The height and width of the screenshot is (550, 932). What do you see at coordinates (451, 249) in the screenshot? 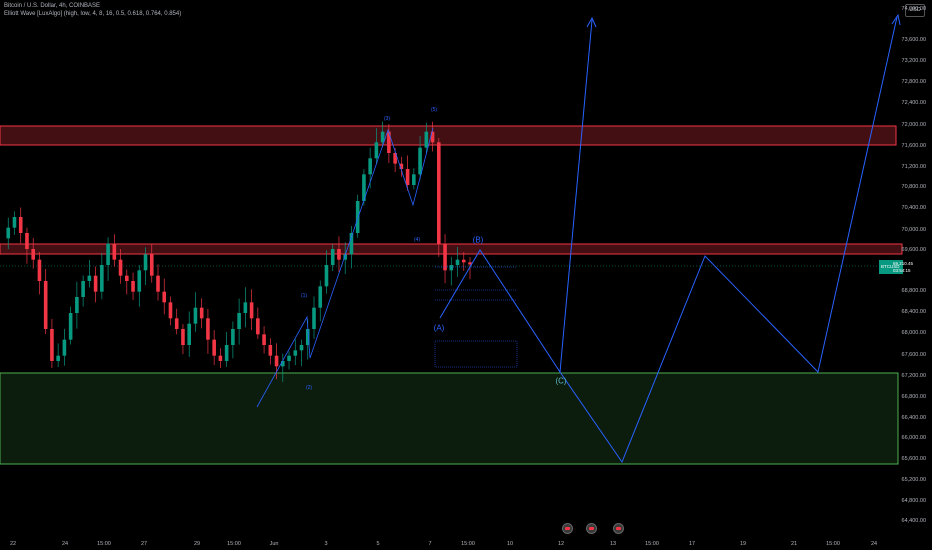
I see `zone-resistance-lower` at bounding box center [451, 249].